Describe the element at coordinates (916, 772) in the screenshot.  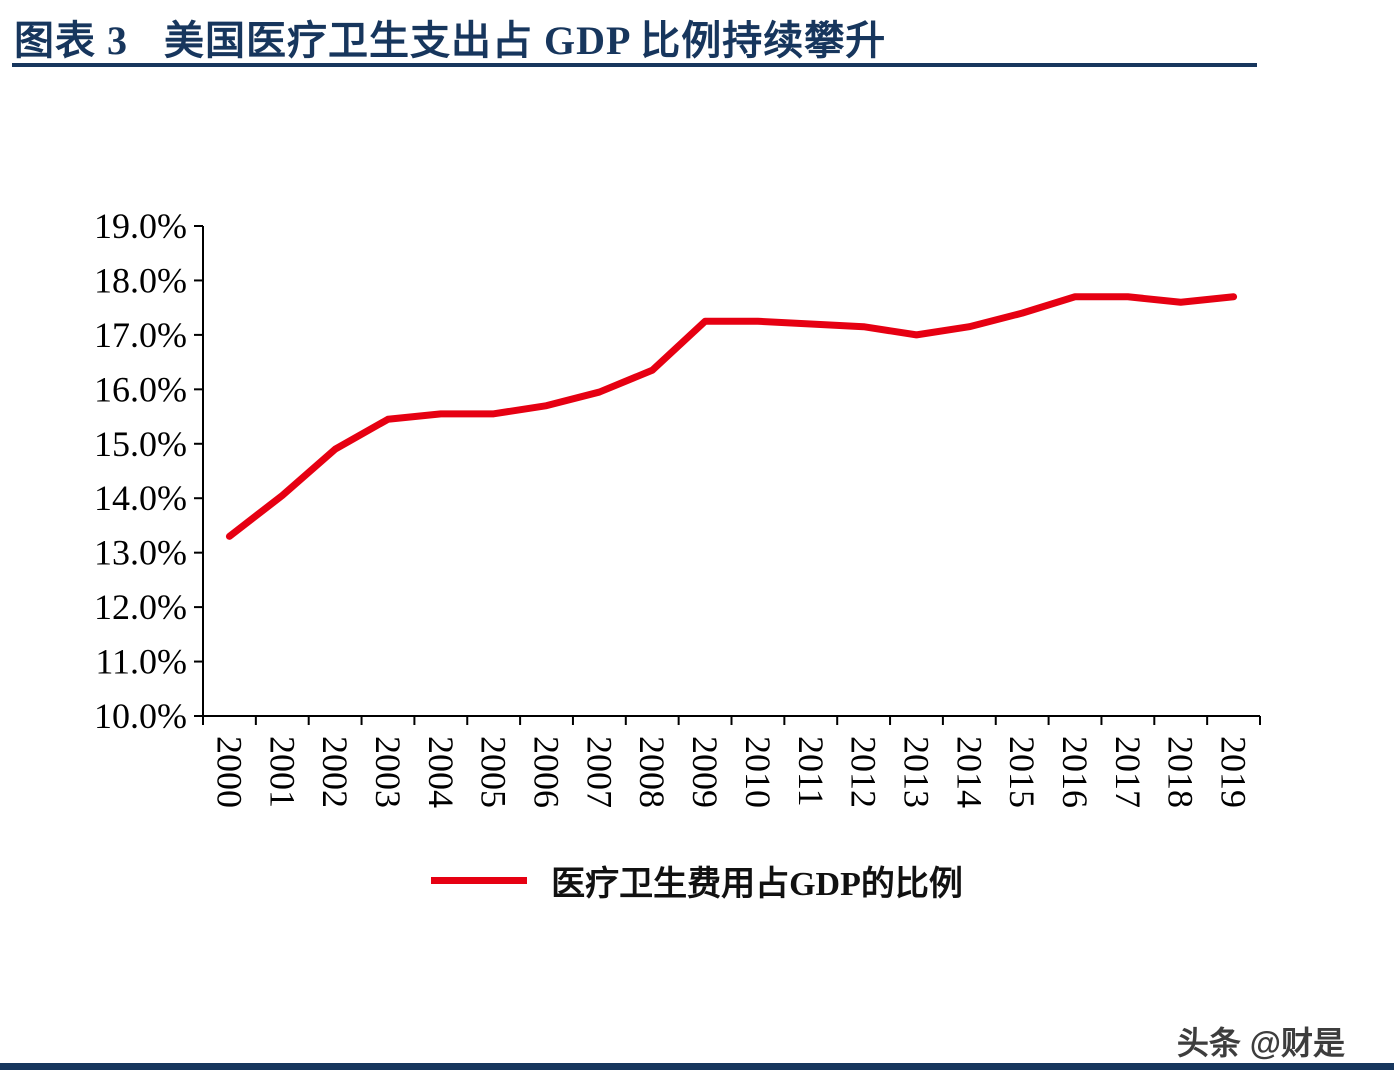
I see `x-tick-label: 2013` at that location.